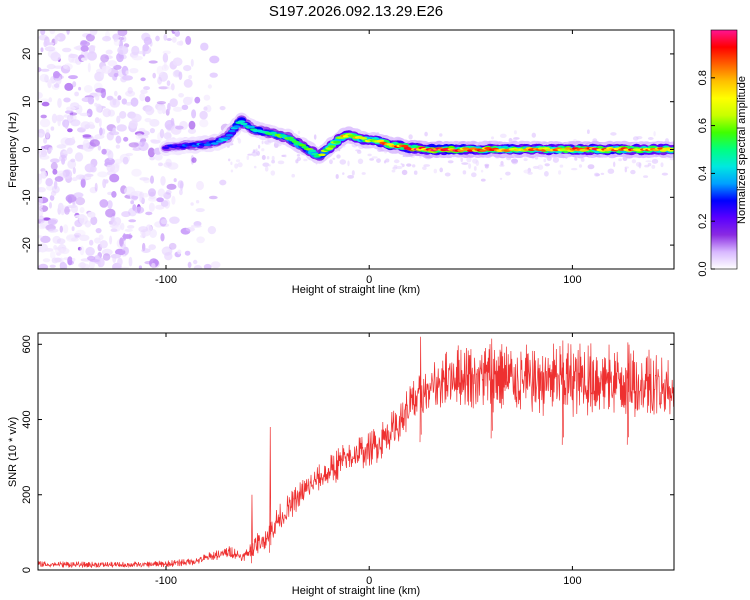 This screenshot has height=600, width=750. What do you see at coordinates (703, 268) in the screenshot?
I see `colorbar-tick-label: 0.0` at bounding box center [703, 268].